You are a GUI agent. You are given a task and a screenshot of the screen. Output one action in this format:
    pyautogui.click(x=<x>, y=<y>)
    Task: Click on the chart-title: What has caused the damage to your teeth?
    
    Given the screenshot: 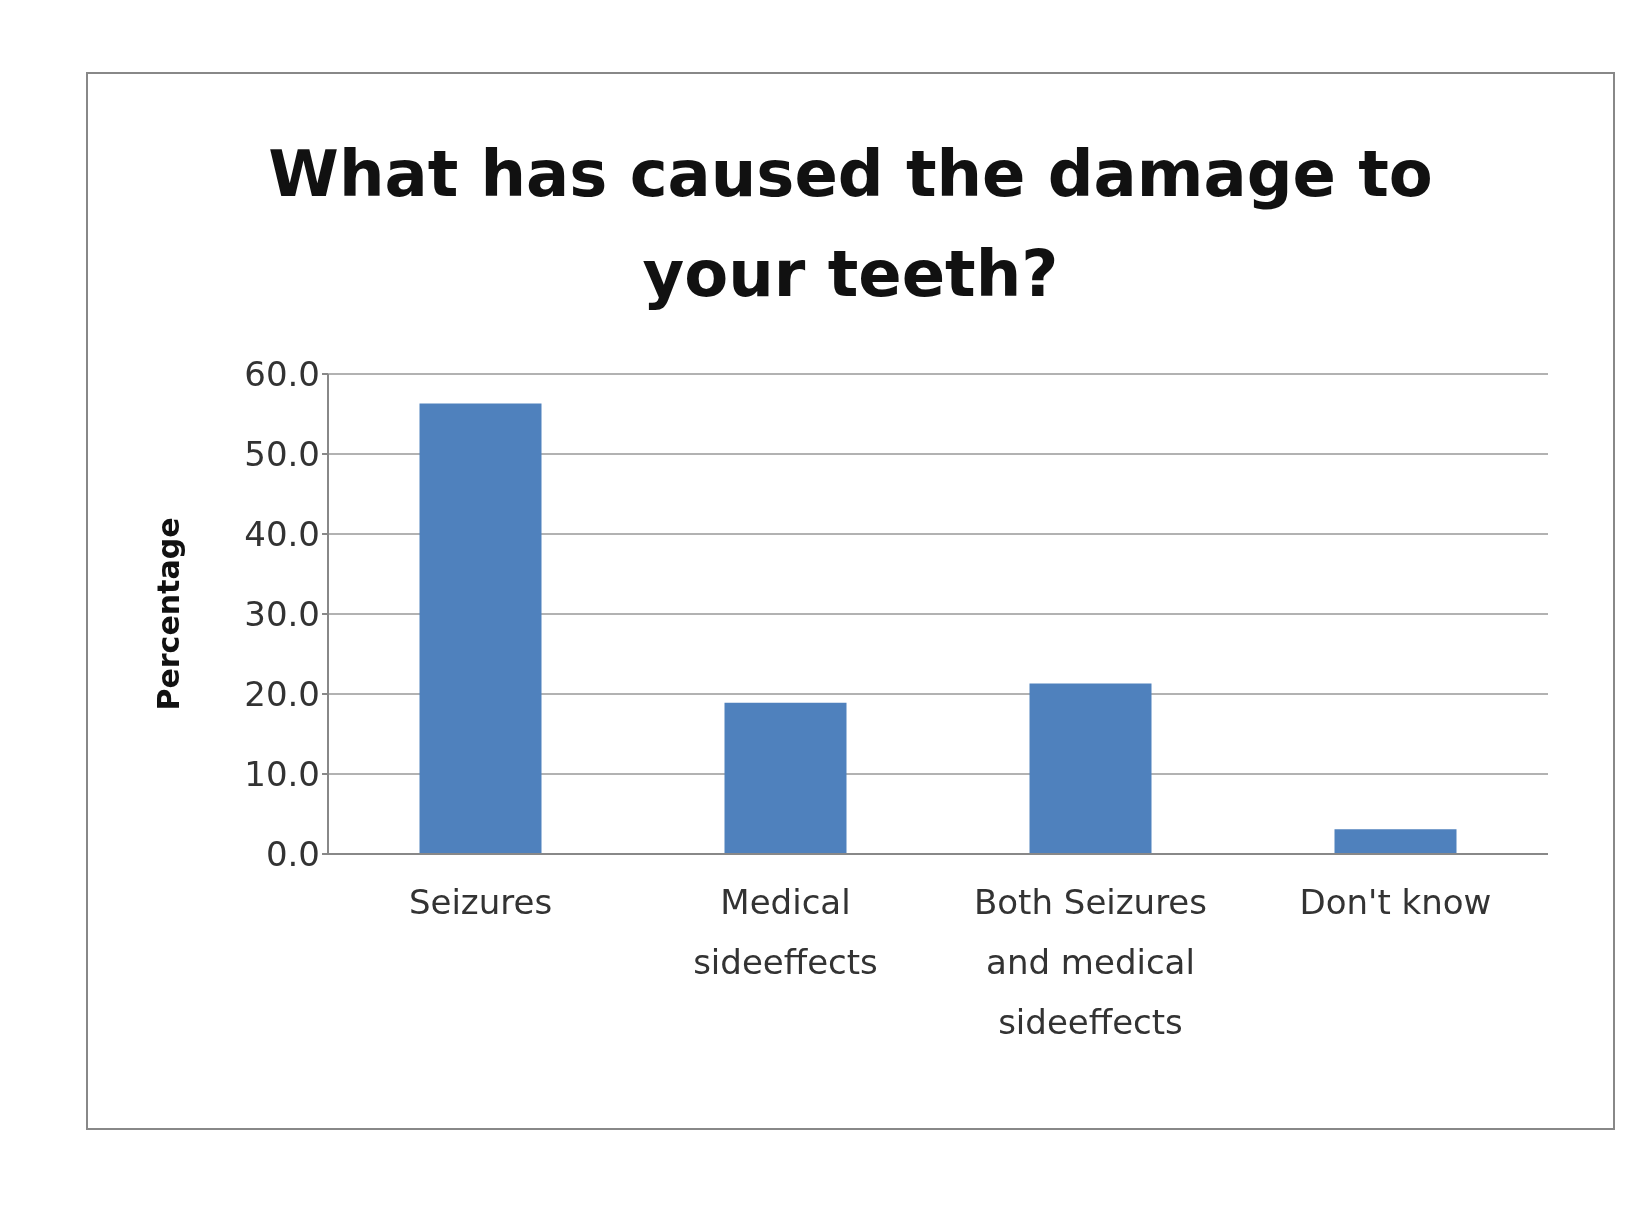 What is the action you would take?
    pyautogui.click(x=850, y=224)
    